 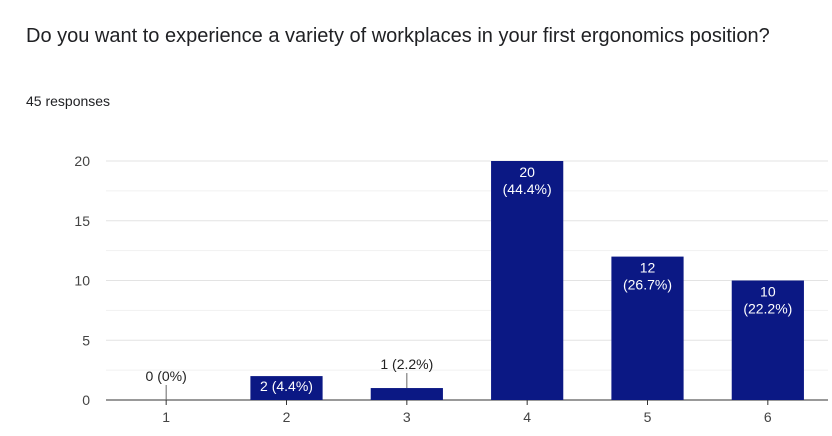 What do you see at coordinates (82, 161) in the screenshot?
I see `y-tick-label: 20` at bounding box center [82, 161].